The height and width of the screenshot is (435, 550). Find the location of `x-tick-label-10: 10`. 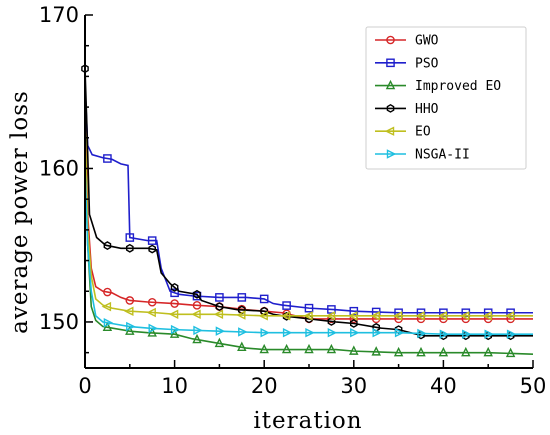

x-tick-label-10: 10 is located at coordinates (174, 386).